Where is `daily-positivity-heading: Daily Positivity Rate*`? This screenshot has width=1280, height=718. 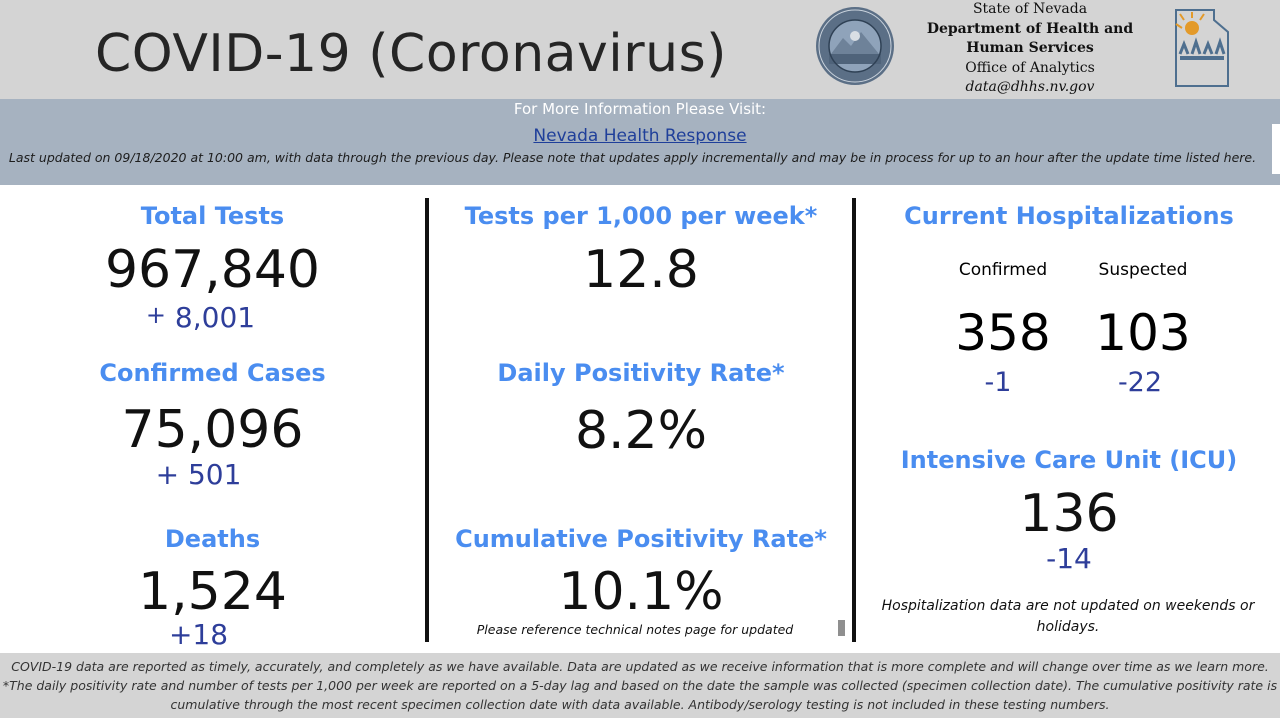
daily-positivity-heading: Daily Positivity Rate* is located at coordinates (641, 373).